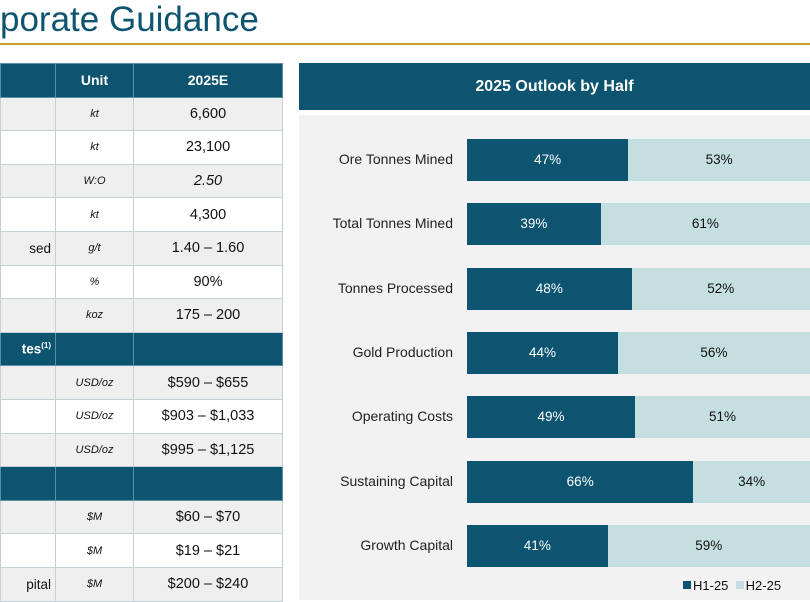 The height and width of the screenshot is (602, 810). I want to click on row-value: 1.40 – 1.60, so click(208, 248).